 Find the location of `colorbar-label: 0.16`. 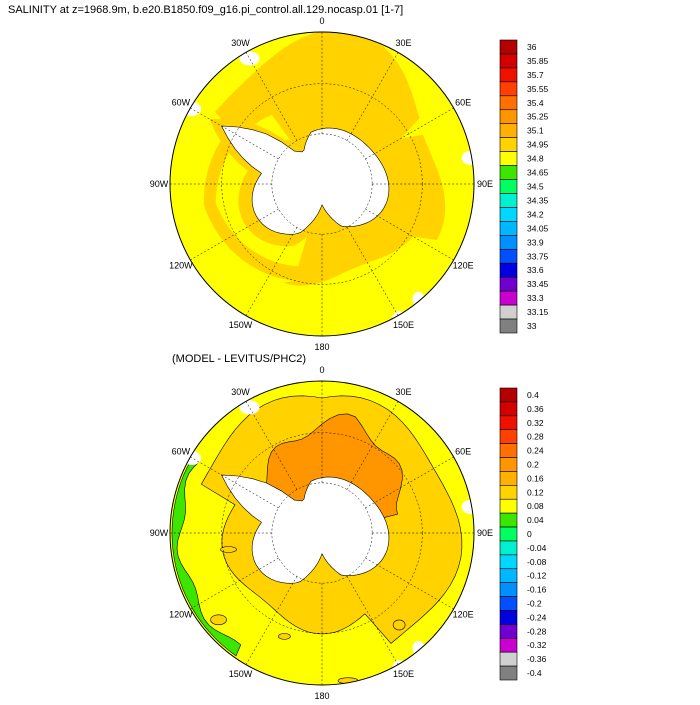

colorbar-label: 0.16 is located at coordinates (535, 478).